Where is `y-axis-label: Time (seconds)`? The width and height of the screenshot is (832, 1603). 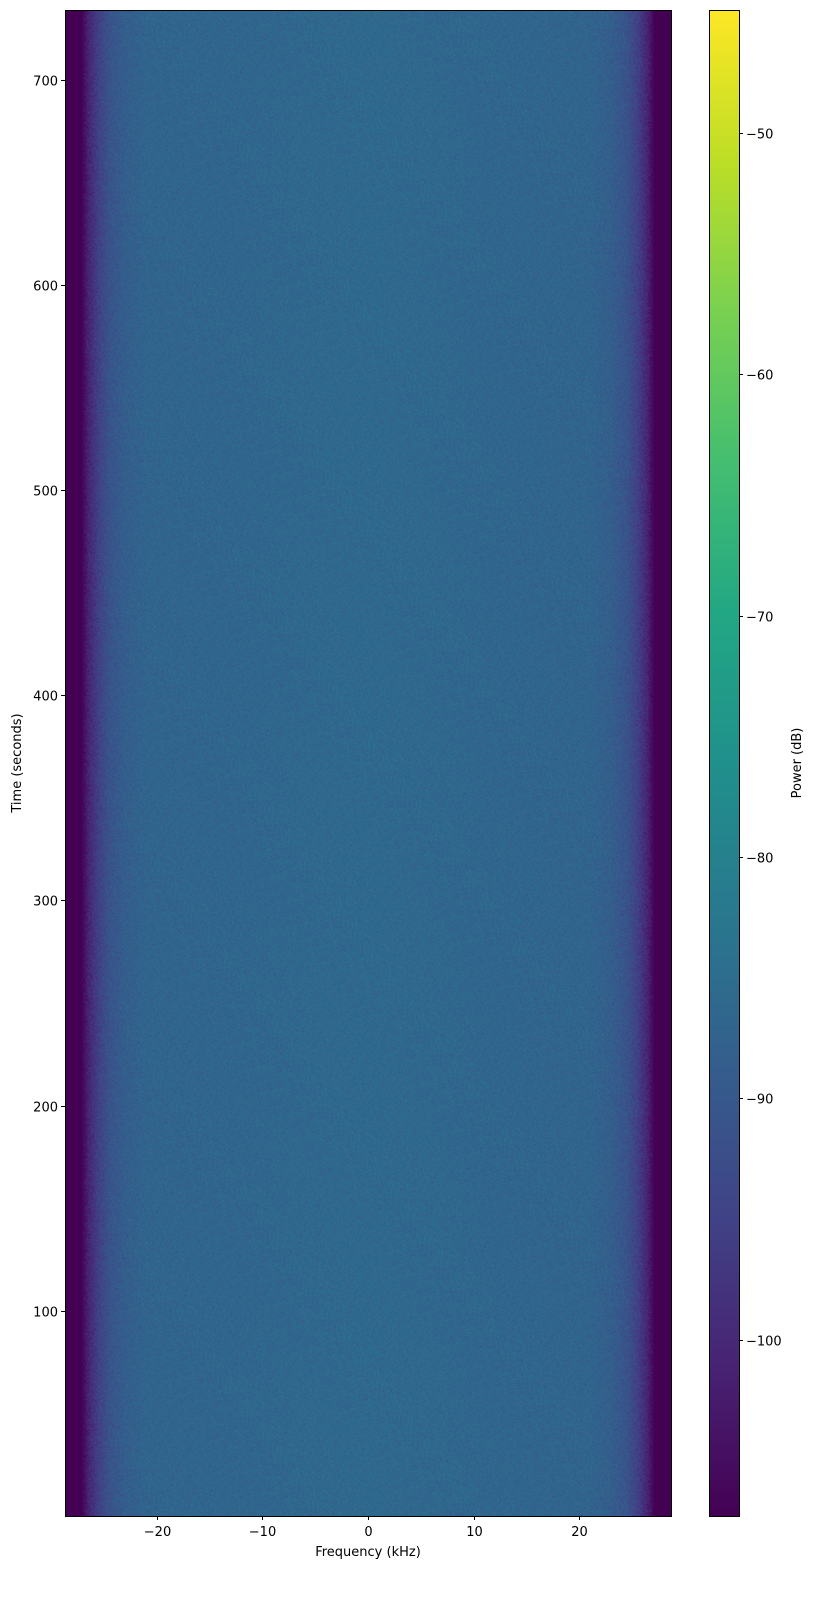 y-axis-label: Time (seconds) is located at coordinates (17, 763).